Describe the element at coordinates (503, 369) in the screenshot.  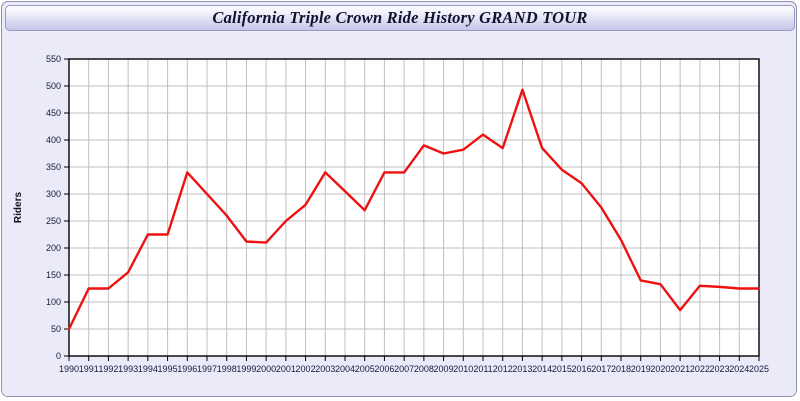
I see `x-tick-label: 2012` at that location.